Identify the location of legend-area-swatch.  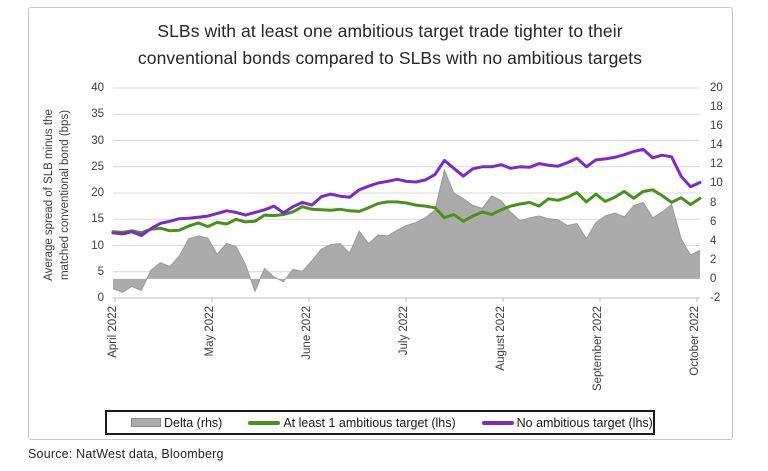
(146, 422).